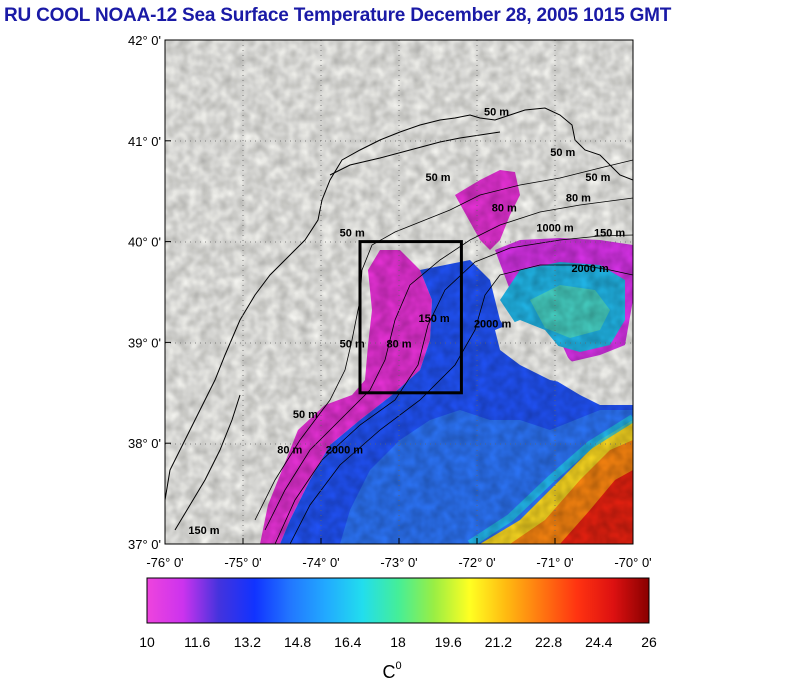  I want to click on colorbar-tick-label: 26, so click(649, 642).